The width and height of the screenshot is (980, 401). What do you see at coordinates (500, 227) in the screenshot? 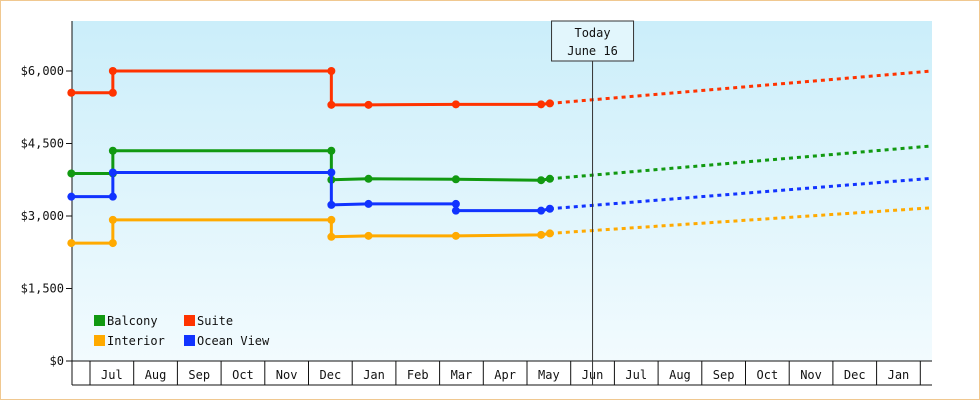
I see `series-interior` at bounding box center [500, 227].